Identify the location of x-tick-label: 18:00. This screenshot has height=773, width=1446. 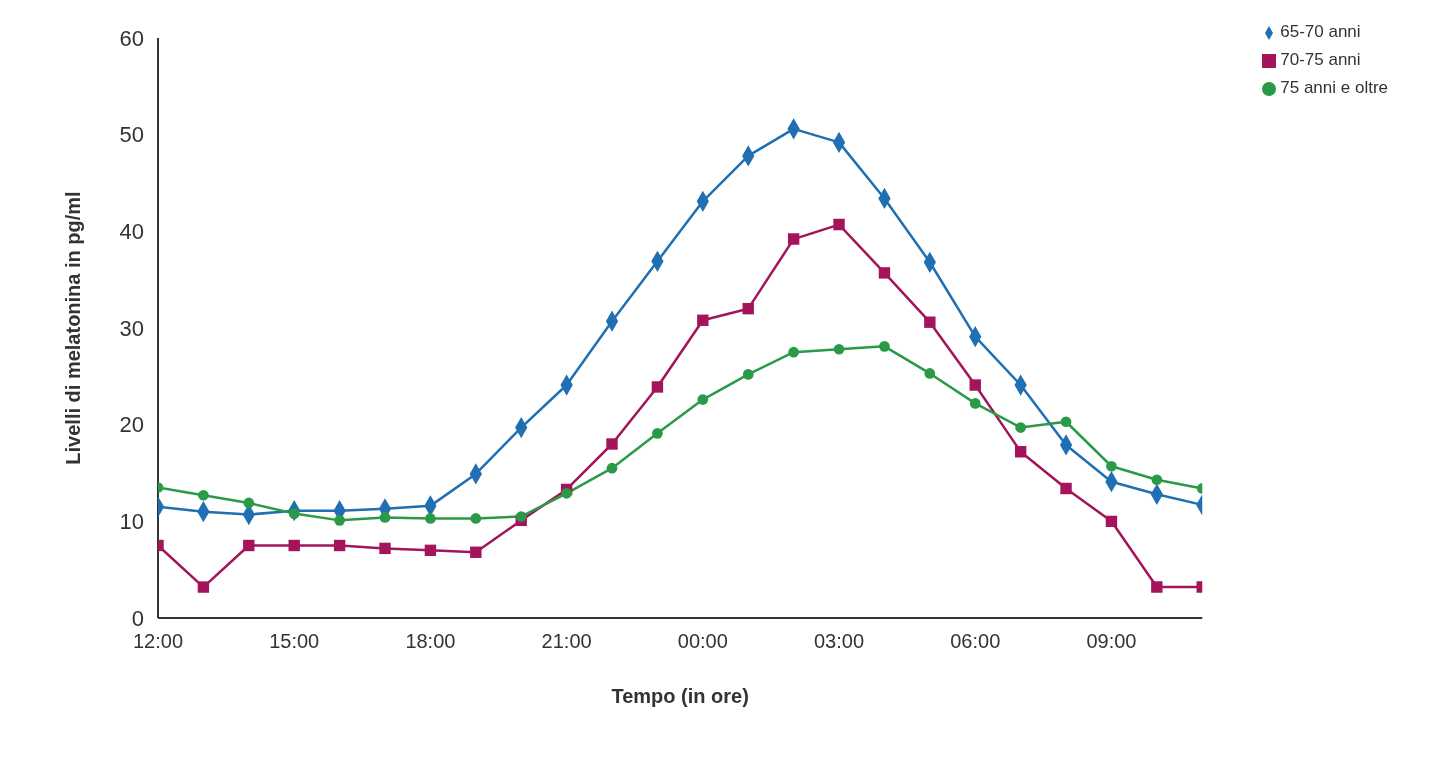
(430, 641).